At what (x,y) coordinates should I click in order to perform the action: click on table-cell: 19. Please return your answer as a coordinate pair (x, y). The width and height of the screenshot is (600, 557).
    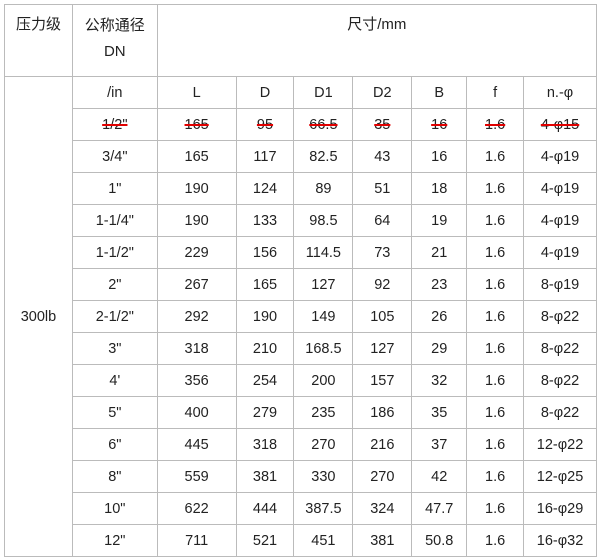
    Looking at the image, I should click on (439, 220).